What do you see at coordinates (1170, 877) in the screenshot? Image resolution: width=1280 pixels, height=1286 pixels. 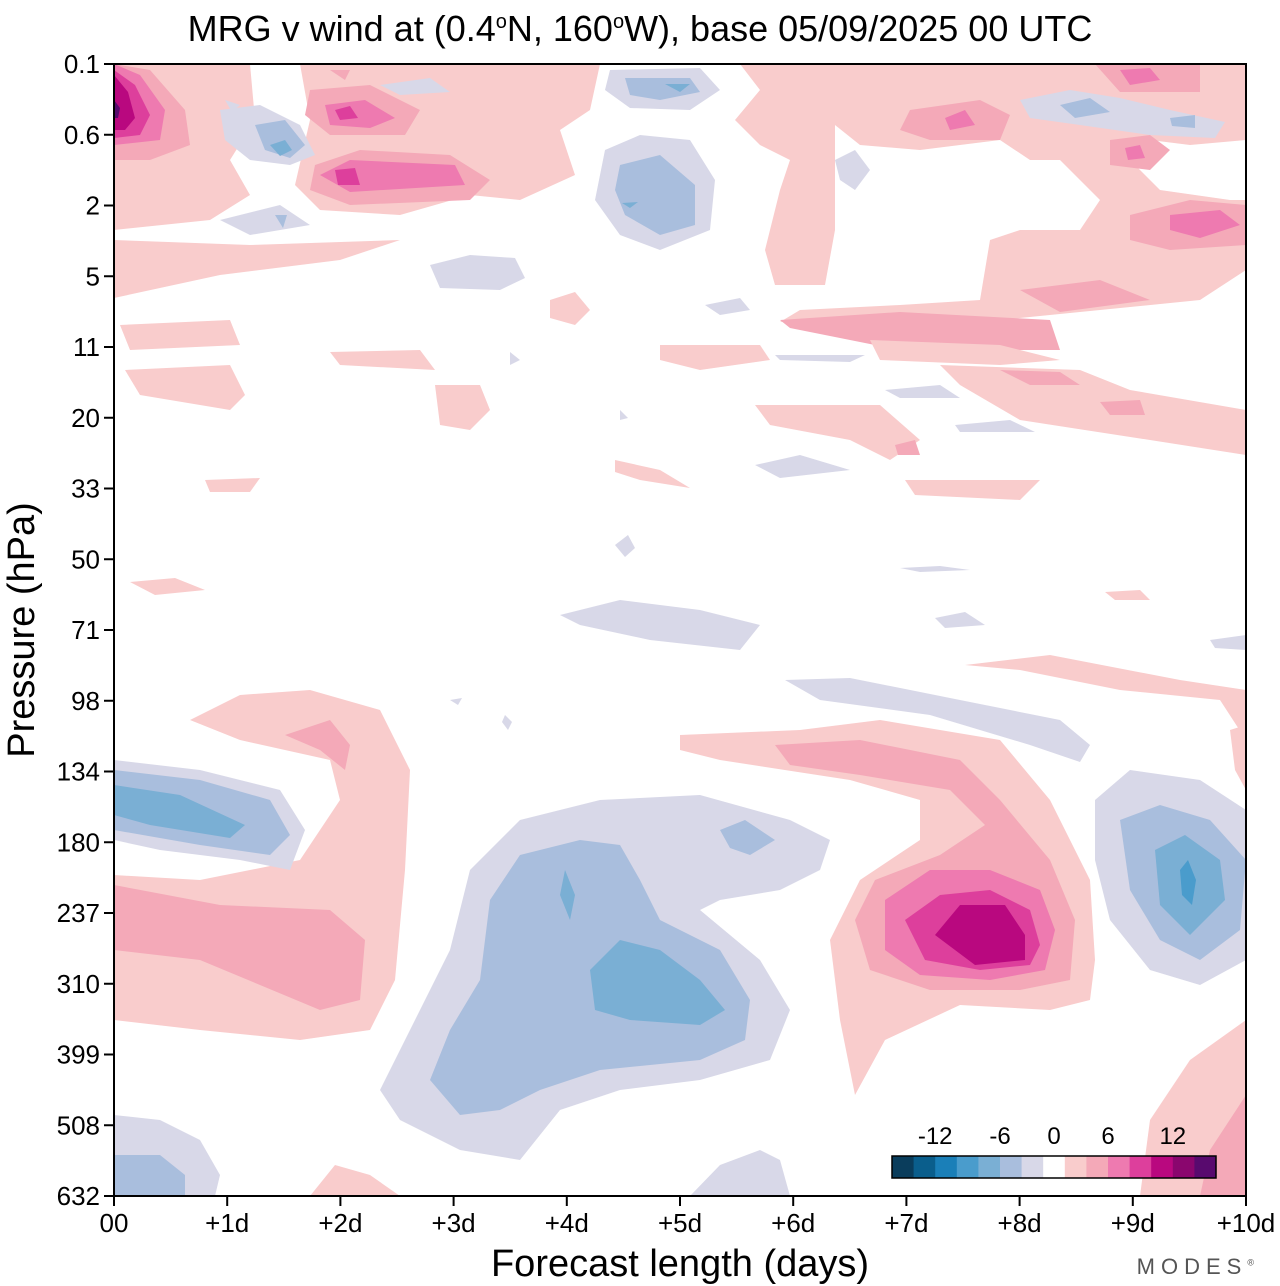 I see `negative-anomaly-day9` at bounding box center [1170, 877].